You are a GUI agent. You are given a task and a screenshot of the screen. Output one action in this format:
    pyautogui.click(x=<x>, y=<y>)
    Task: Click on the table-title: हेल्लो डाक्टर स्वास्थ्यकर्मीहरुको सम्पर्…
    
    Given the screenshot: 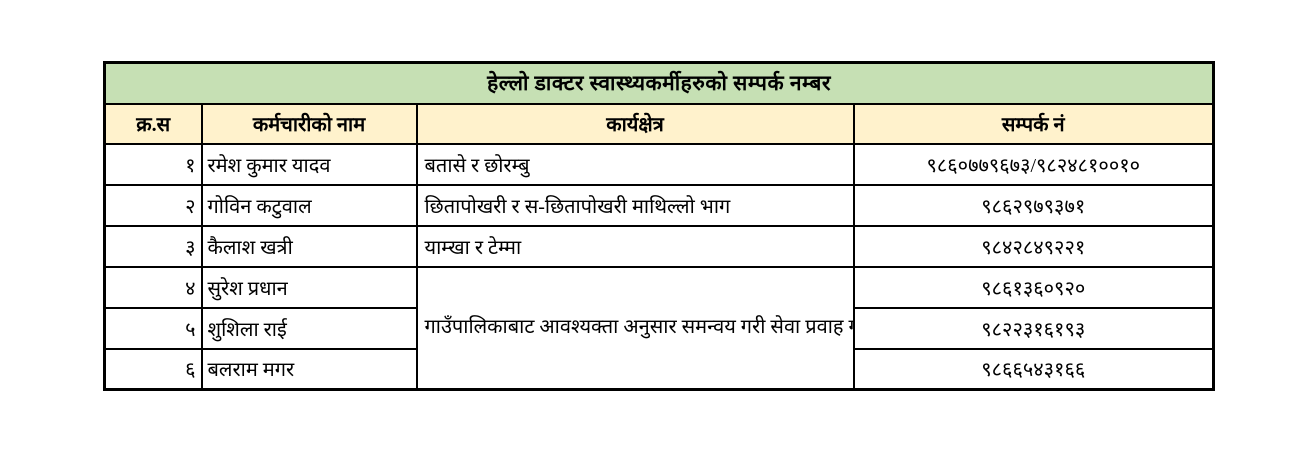 What is the action you would take?
    pyautogui.click(x=659, y=83)
    